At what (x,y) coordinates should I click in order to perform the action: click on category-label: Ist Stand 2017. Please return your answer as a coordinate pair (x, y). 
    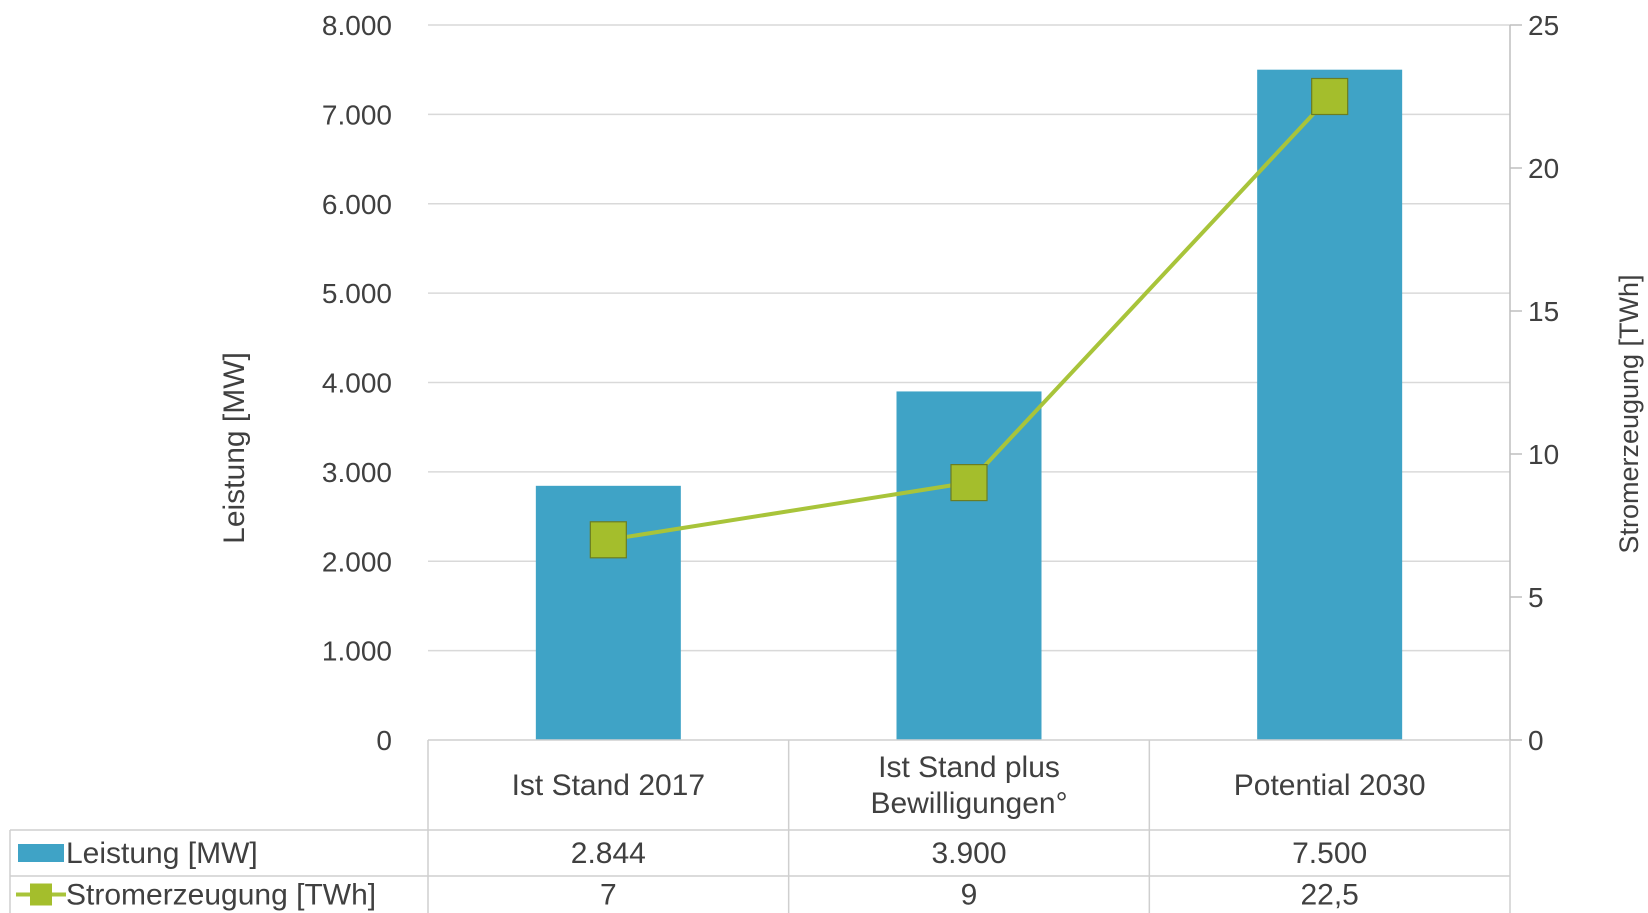
    Looking at the image, I should click on (608, 785).